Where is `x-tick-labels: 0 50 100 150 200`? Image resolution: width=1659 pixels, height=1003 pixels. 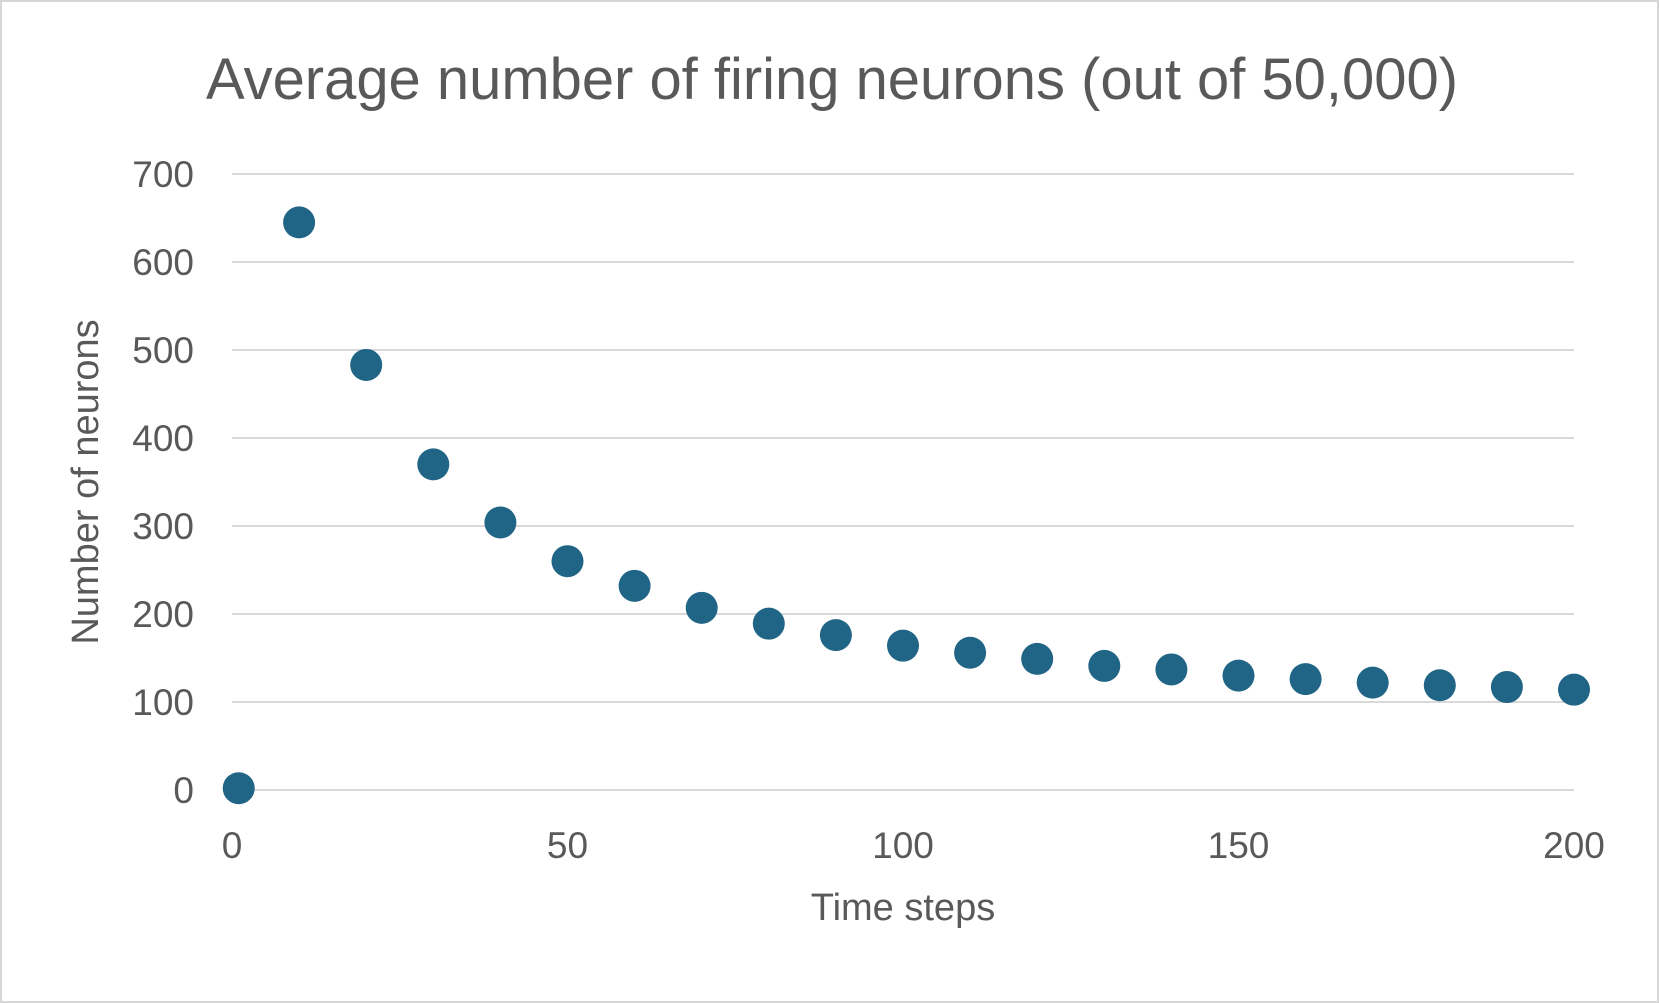 x-tick-labels: 0 50 100 150 200 is located at coordinates (913, 845).